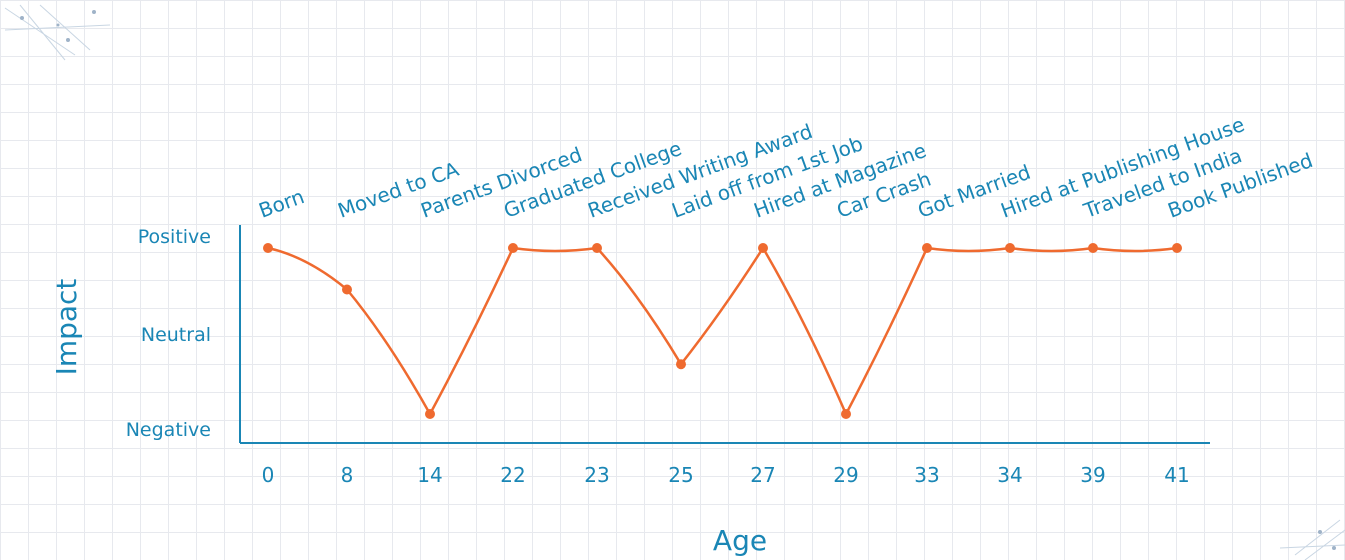 This screenshot has height=560, width=1345. What do you see at coordinates (596, 475) in the screenshot?
I see `age-tick-label: 23` at bounding box center [596, 475].